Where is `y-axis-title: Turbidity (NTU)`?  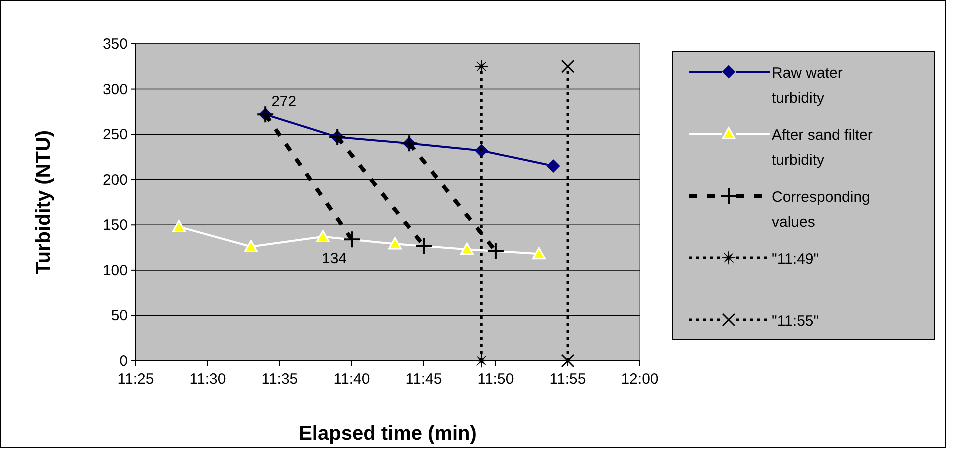
y-axis-title: Turbidity (NTU) is located at coordinates (44, 202).